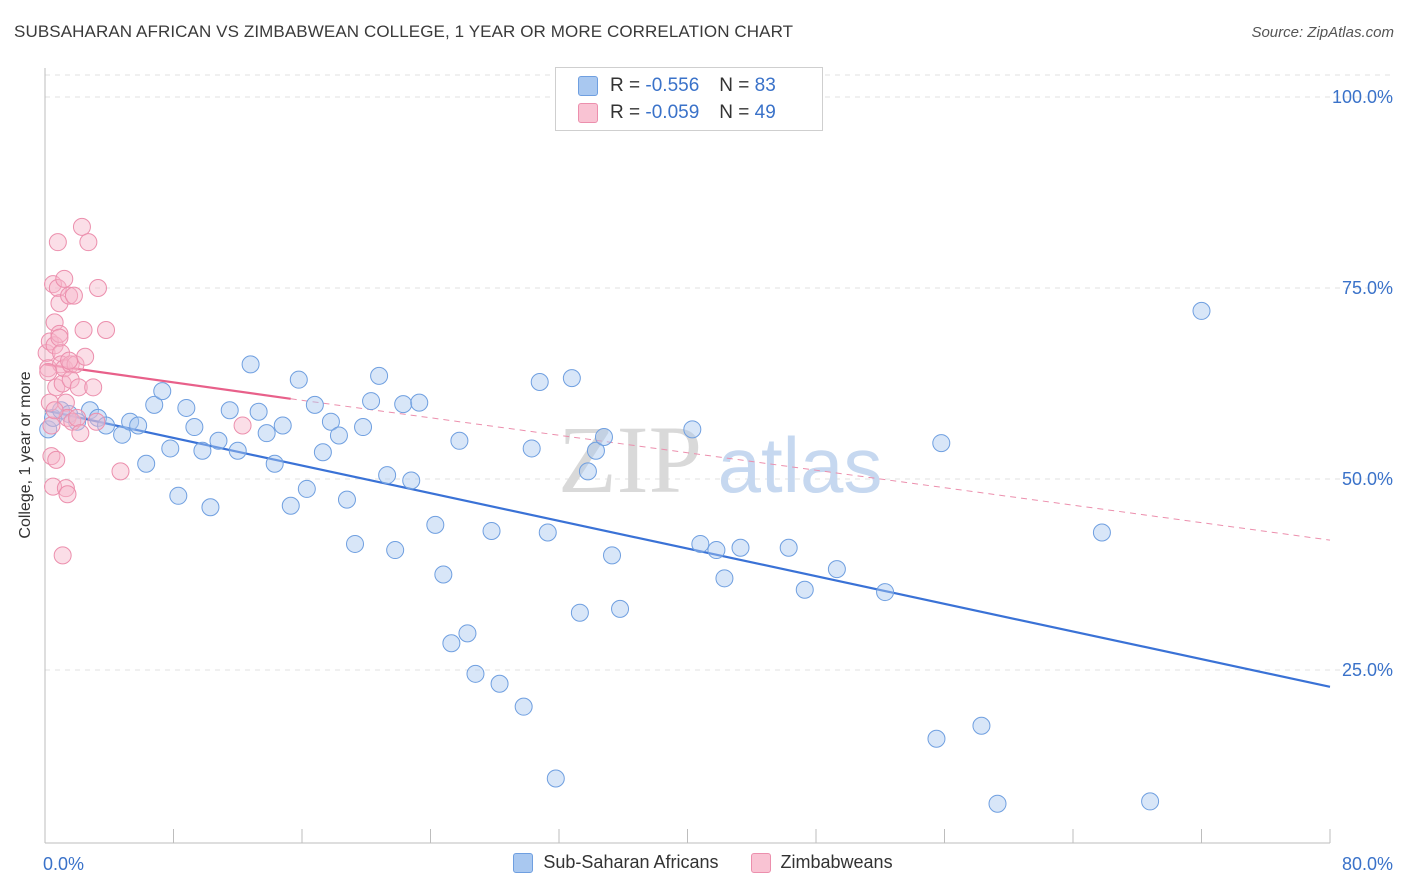  Describe the element at coordinates (836, 862) in the screenshot. I see `series-label-zimbabwean: Zimbabweans` at that location.